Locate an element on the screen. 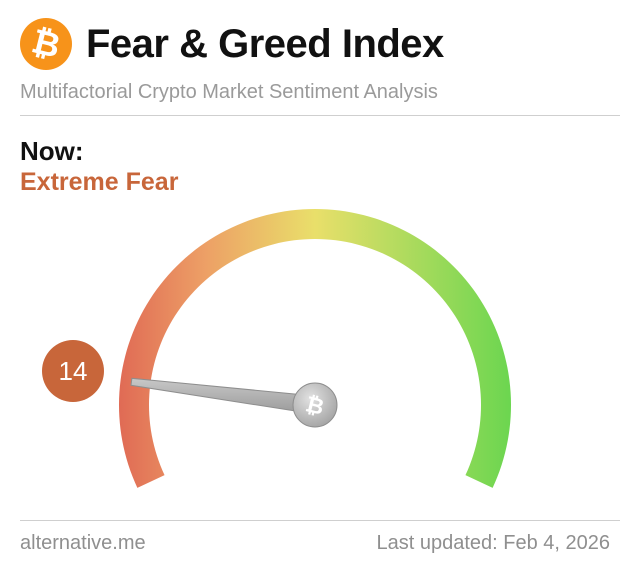 The image size is (640, 575). bitcoin-hub-icon: ₿ is located at coordinates (314, 406).